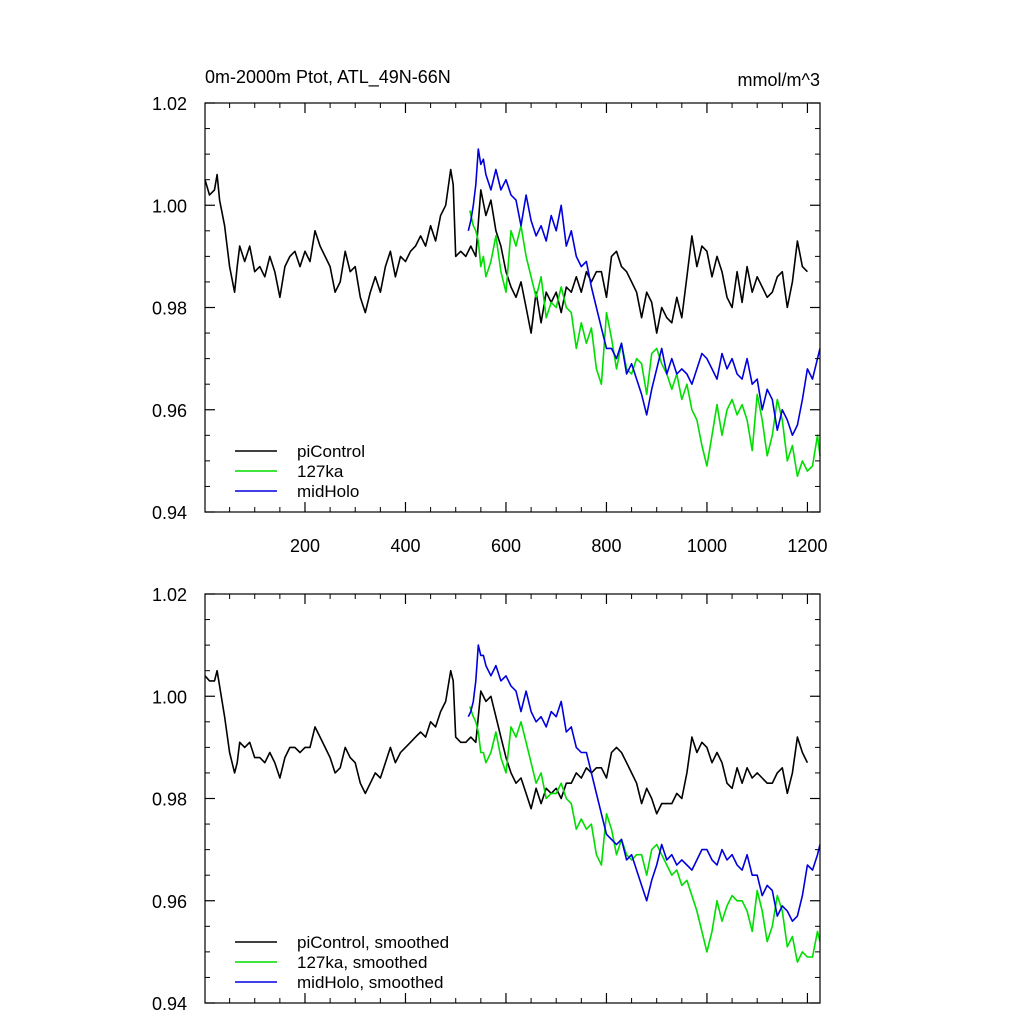 The height and width of the screenshot is (1024, 1024). I want to click on x-tick-label: 800, so click(606, 546).